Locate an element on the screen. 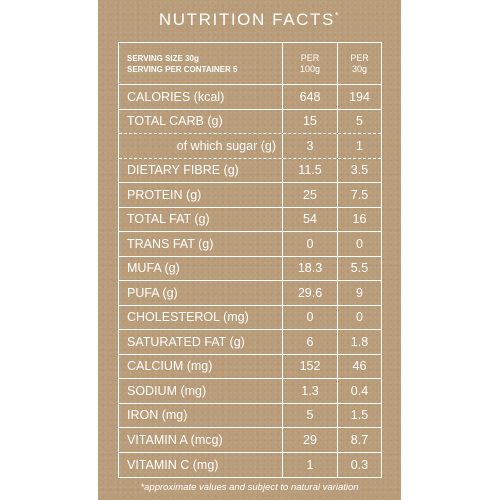  value-per-30g: 1 is located at coordinates (359, 146).